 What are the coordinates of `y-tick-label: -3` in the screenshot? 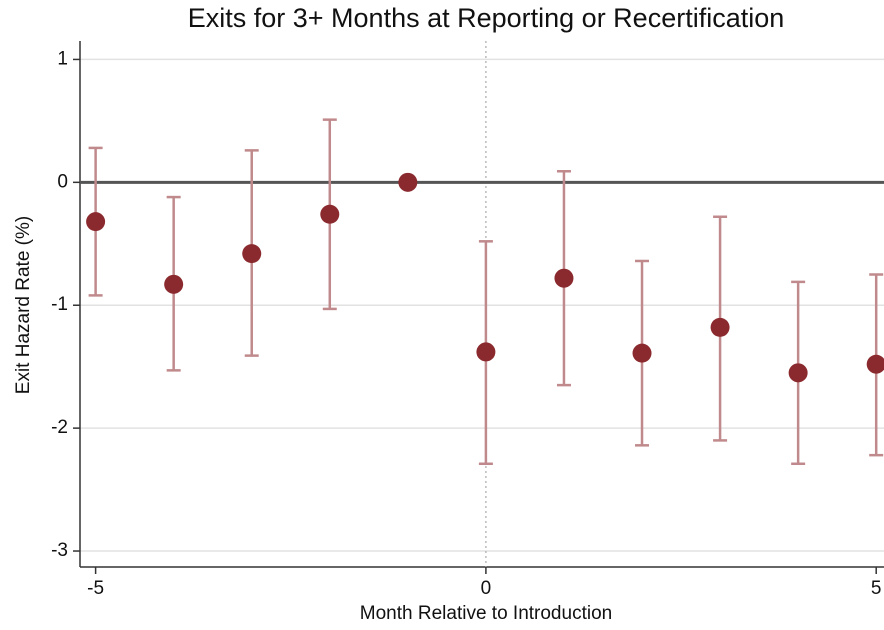 It's located at (59, 550).